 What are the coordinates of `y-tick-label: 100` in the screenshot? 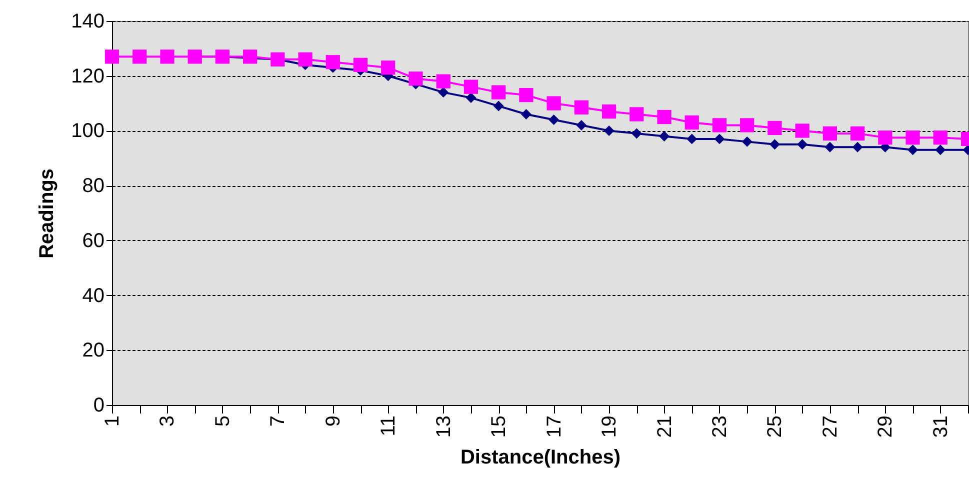 It's located at (87, 131).